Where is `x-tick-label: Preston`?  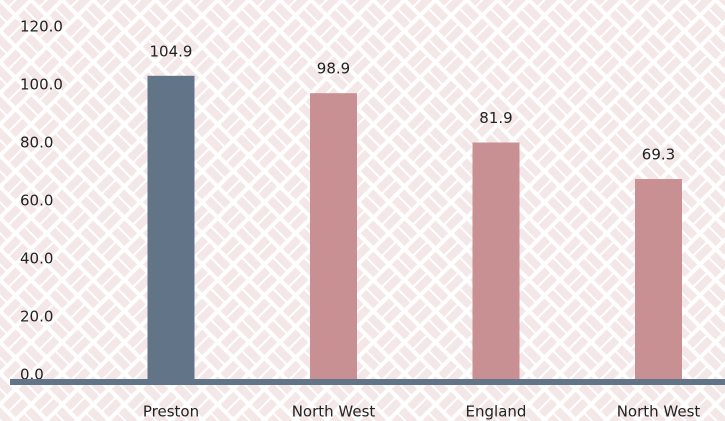 x-tick-label: Preston is located at coordinates (171, 412).